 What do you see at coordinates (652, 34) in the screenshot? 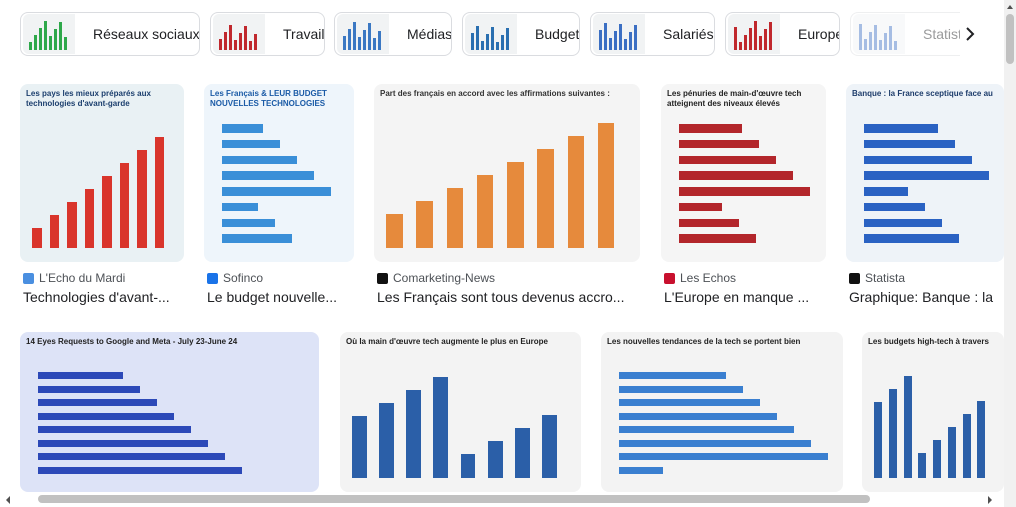
I see `filter-chip: Salariés` at bounding box center [652, 34].